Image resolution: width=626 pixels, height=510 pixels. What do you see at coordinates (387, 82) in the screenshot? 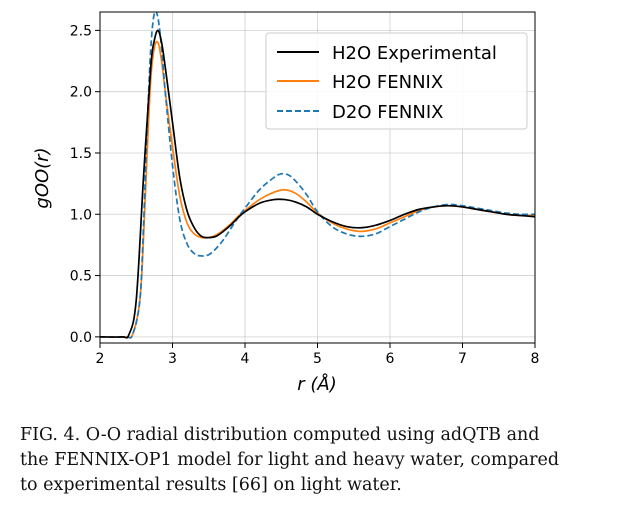
I see `legend-label-h2o-fennix: H2O FENNIX` at bounding box center [387, 82].